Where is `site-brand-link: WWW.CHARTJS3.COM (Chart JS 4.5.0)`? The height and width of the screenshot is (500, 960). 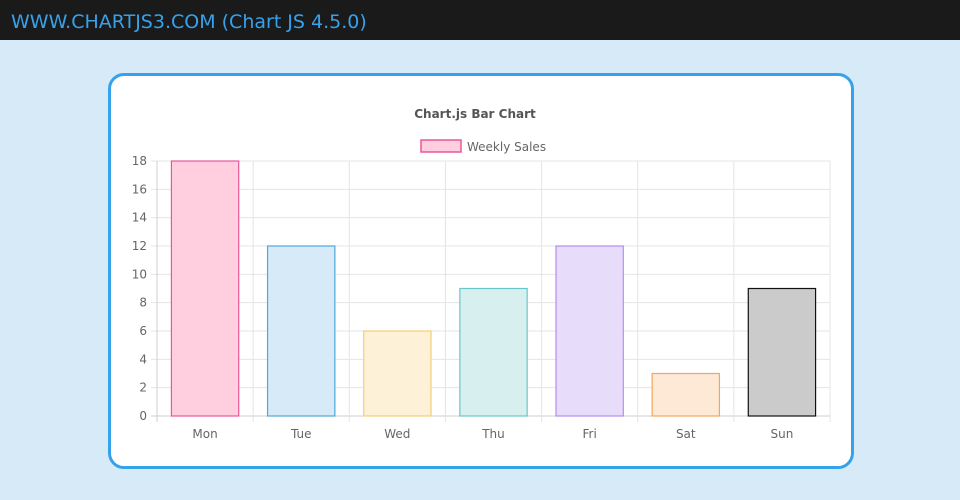
site-brand-link: WWW.CHARTJS3.COM (Chart JS 4.5.0) is located at coordinates (189, 22).